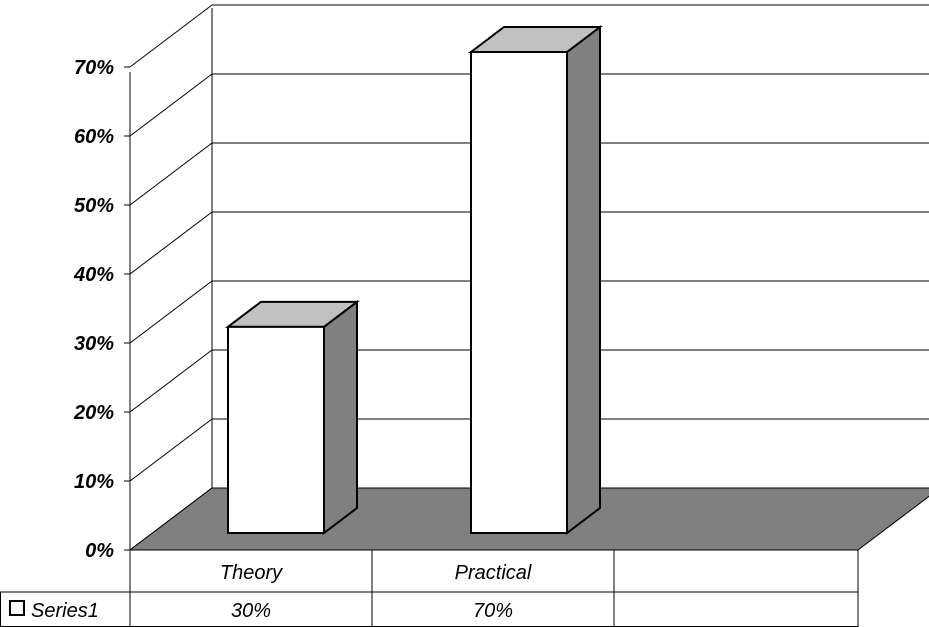 This screenshot has height=627, width=929. Describe the element at coordinates (93, 275) in the screenshot. I see `y-tick-label: 40%` at that location.